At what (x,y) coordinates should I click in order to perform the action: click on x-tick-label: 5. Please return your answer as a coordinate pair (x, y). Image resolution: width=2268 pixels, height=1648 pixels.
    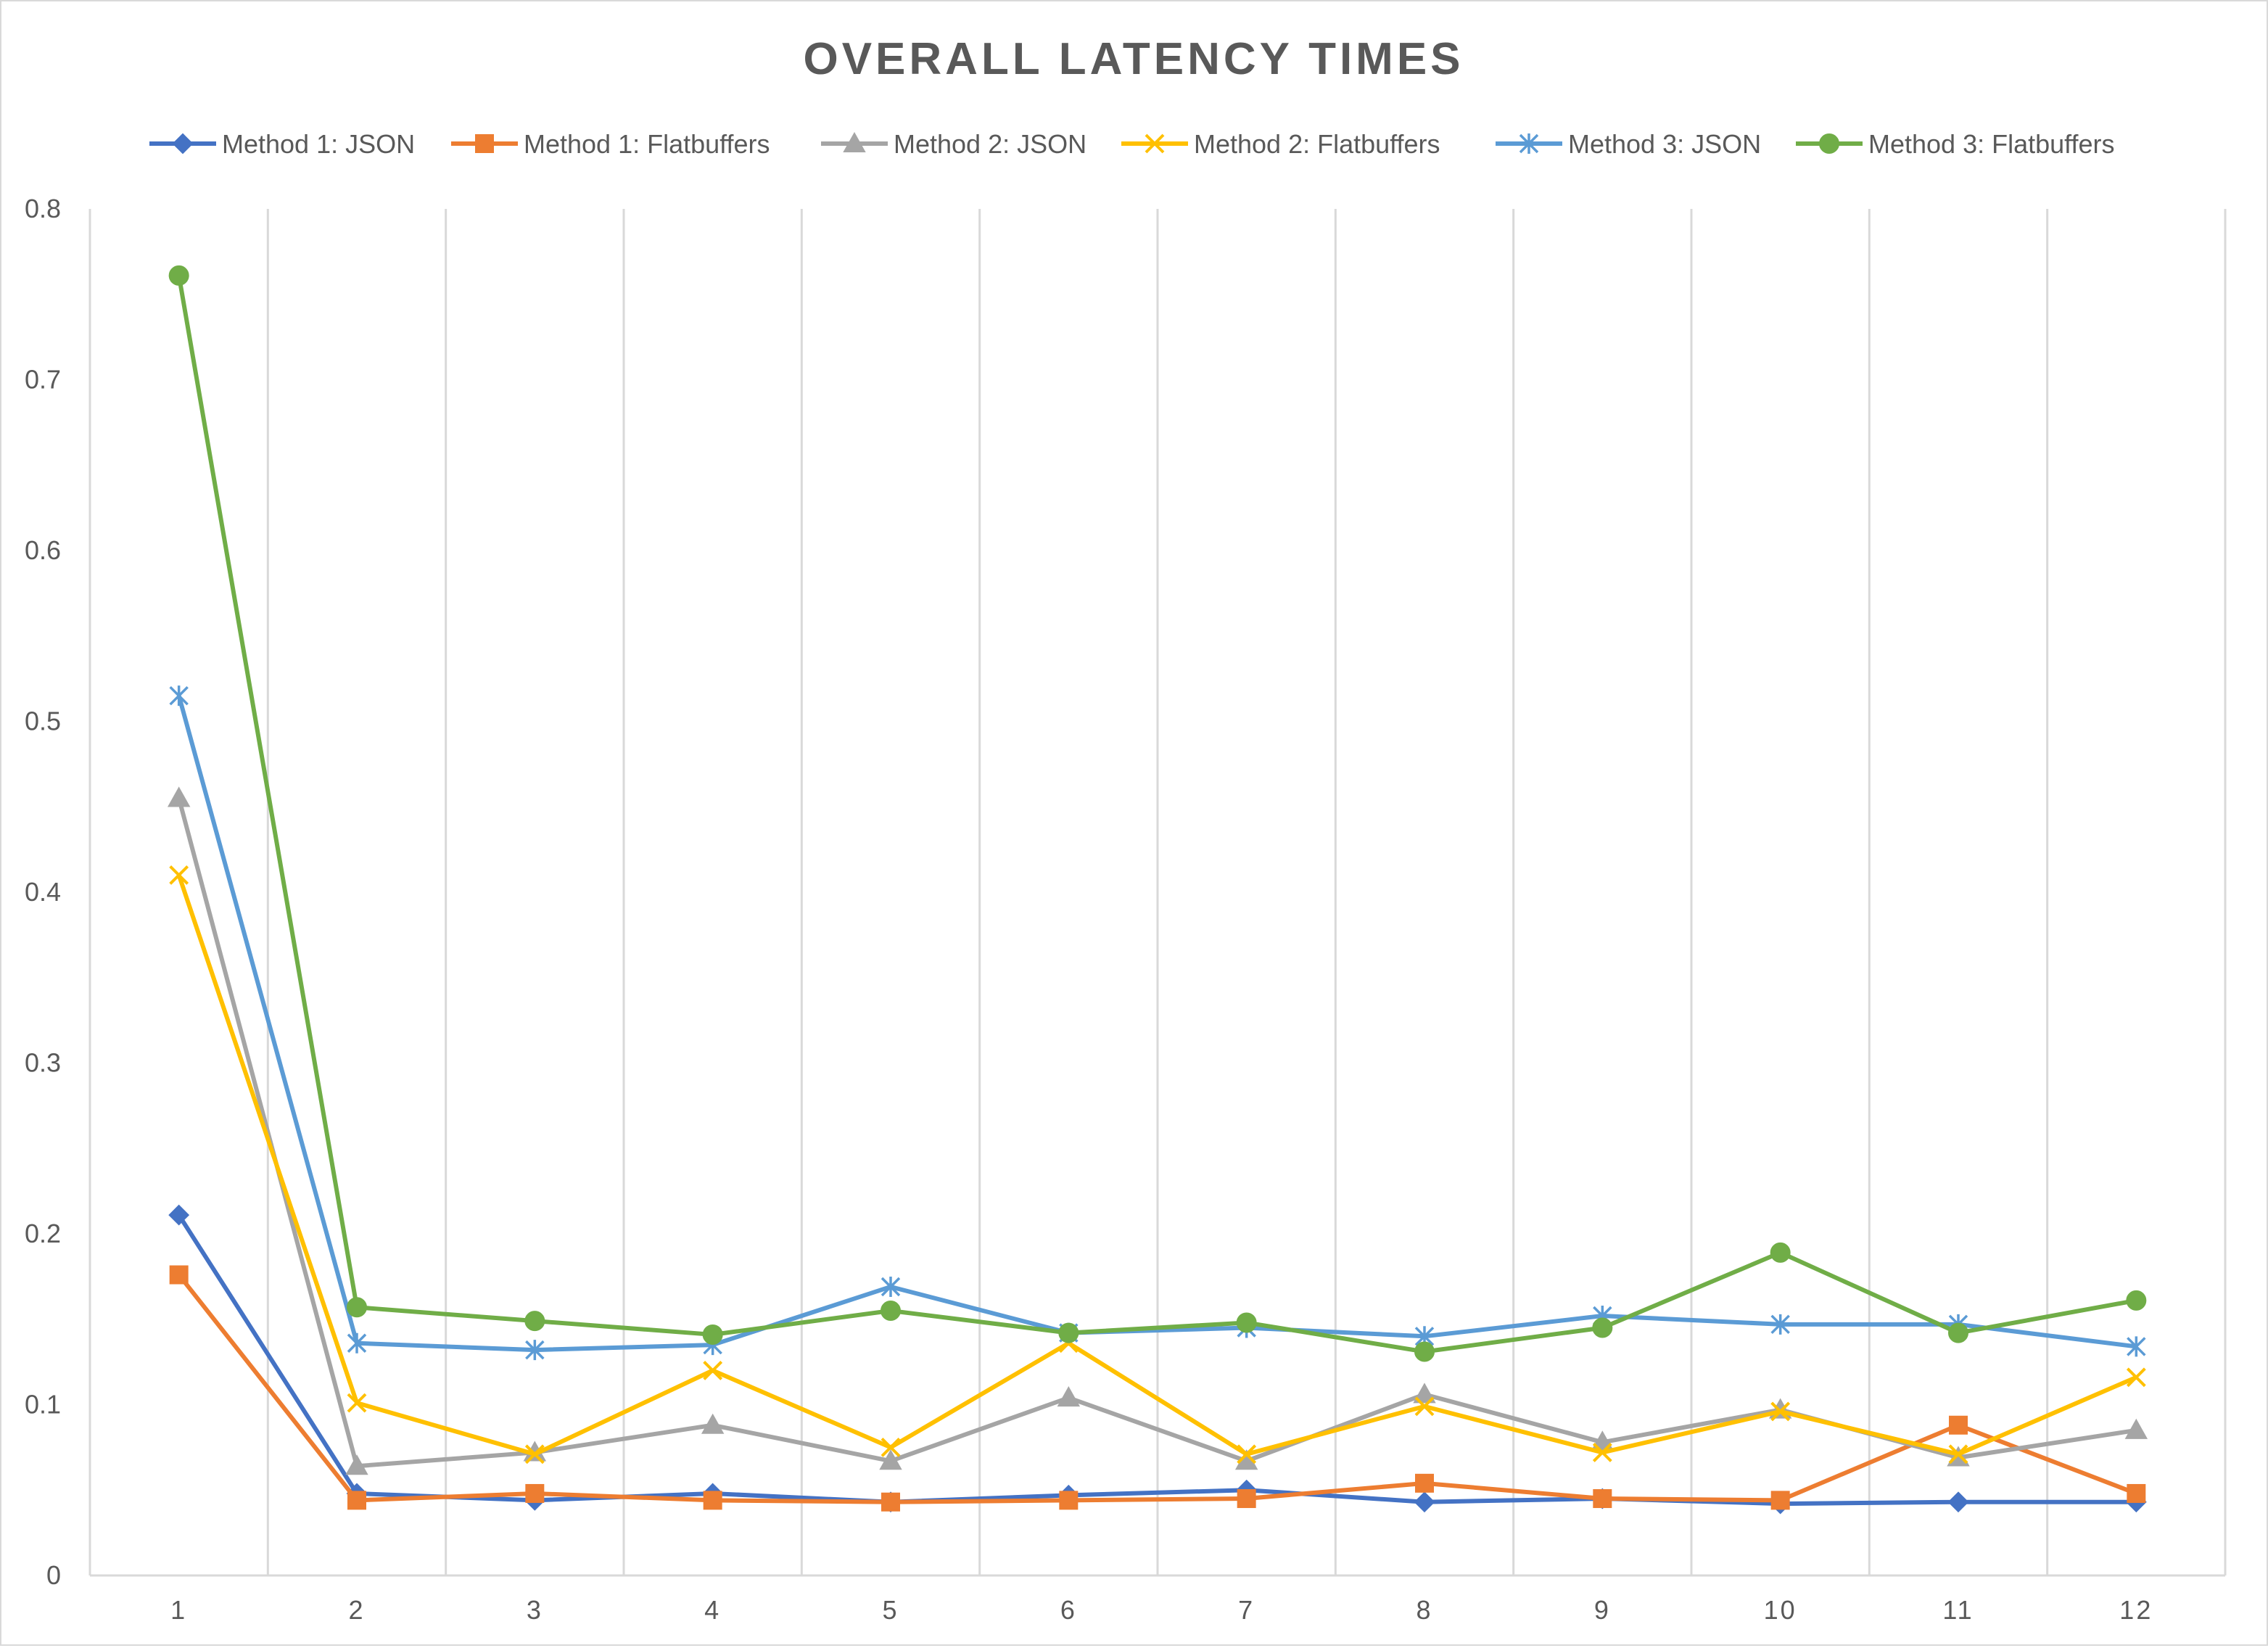
    Looking at the image, I should click on (890, 1610).